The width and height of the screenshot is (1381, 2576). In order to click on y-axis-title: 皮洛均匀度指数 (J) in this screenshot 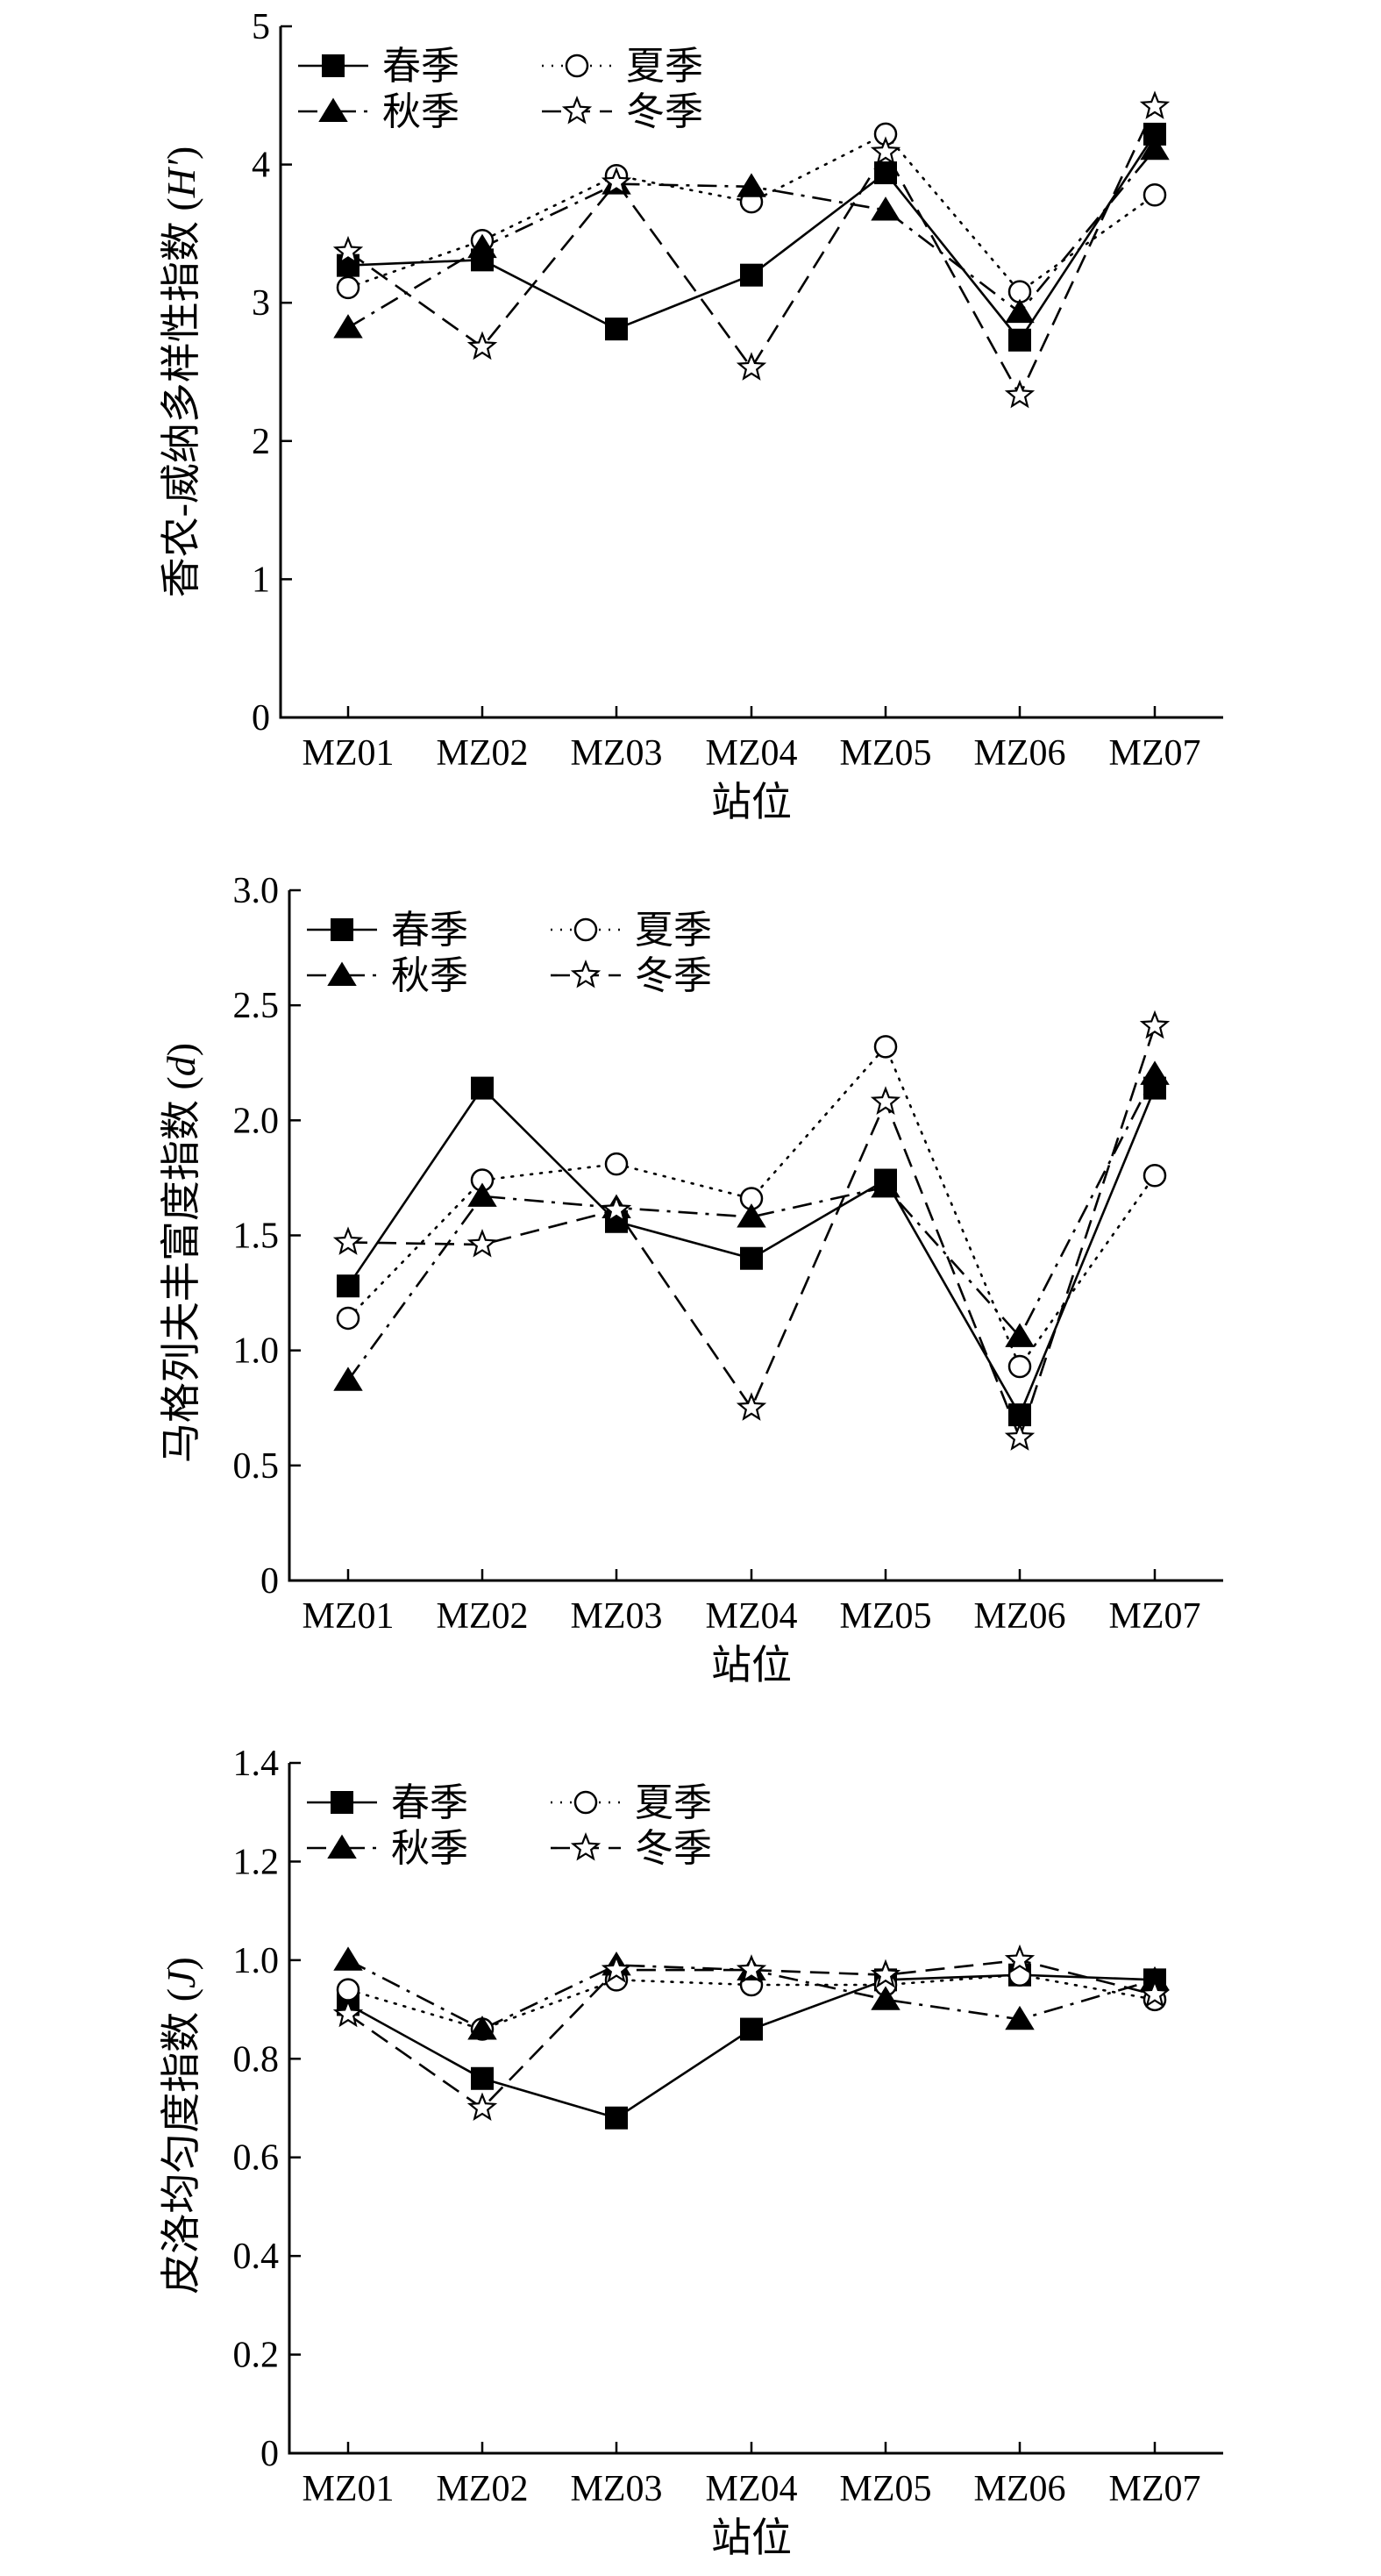, I will do `click(181, 2125)`.